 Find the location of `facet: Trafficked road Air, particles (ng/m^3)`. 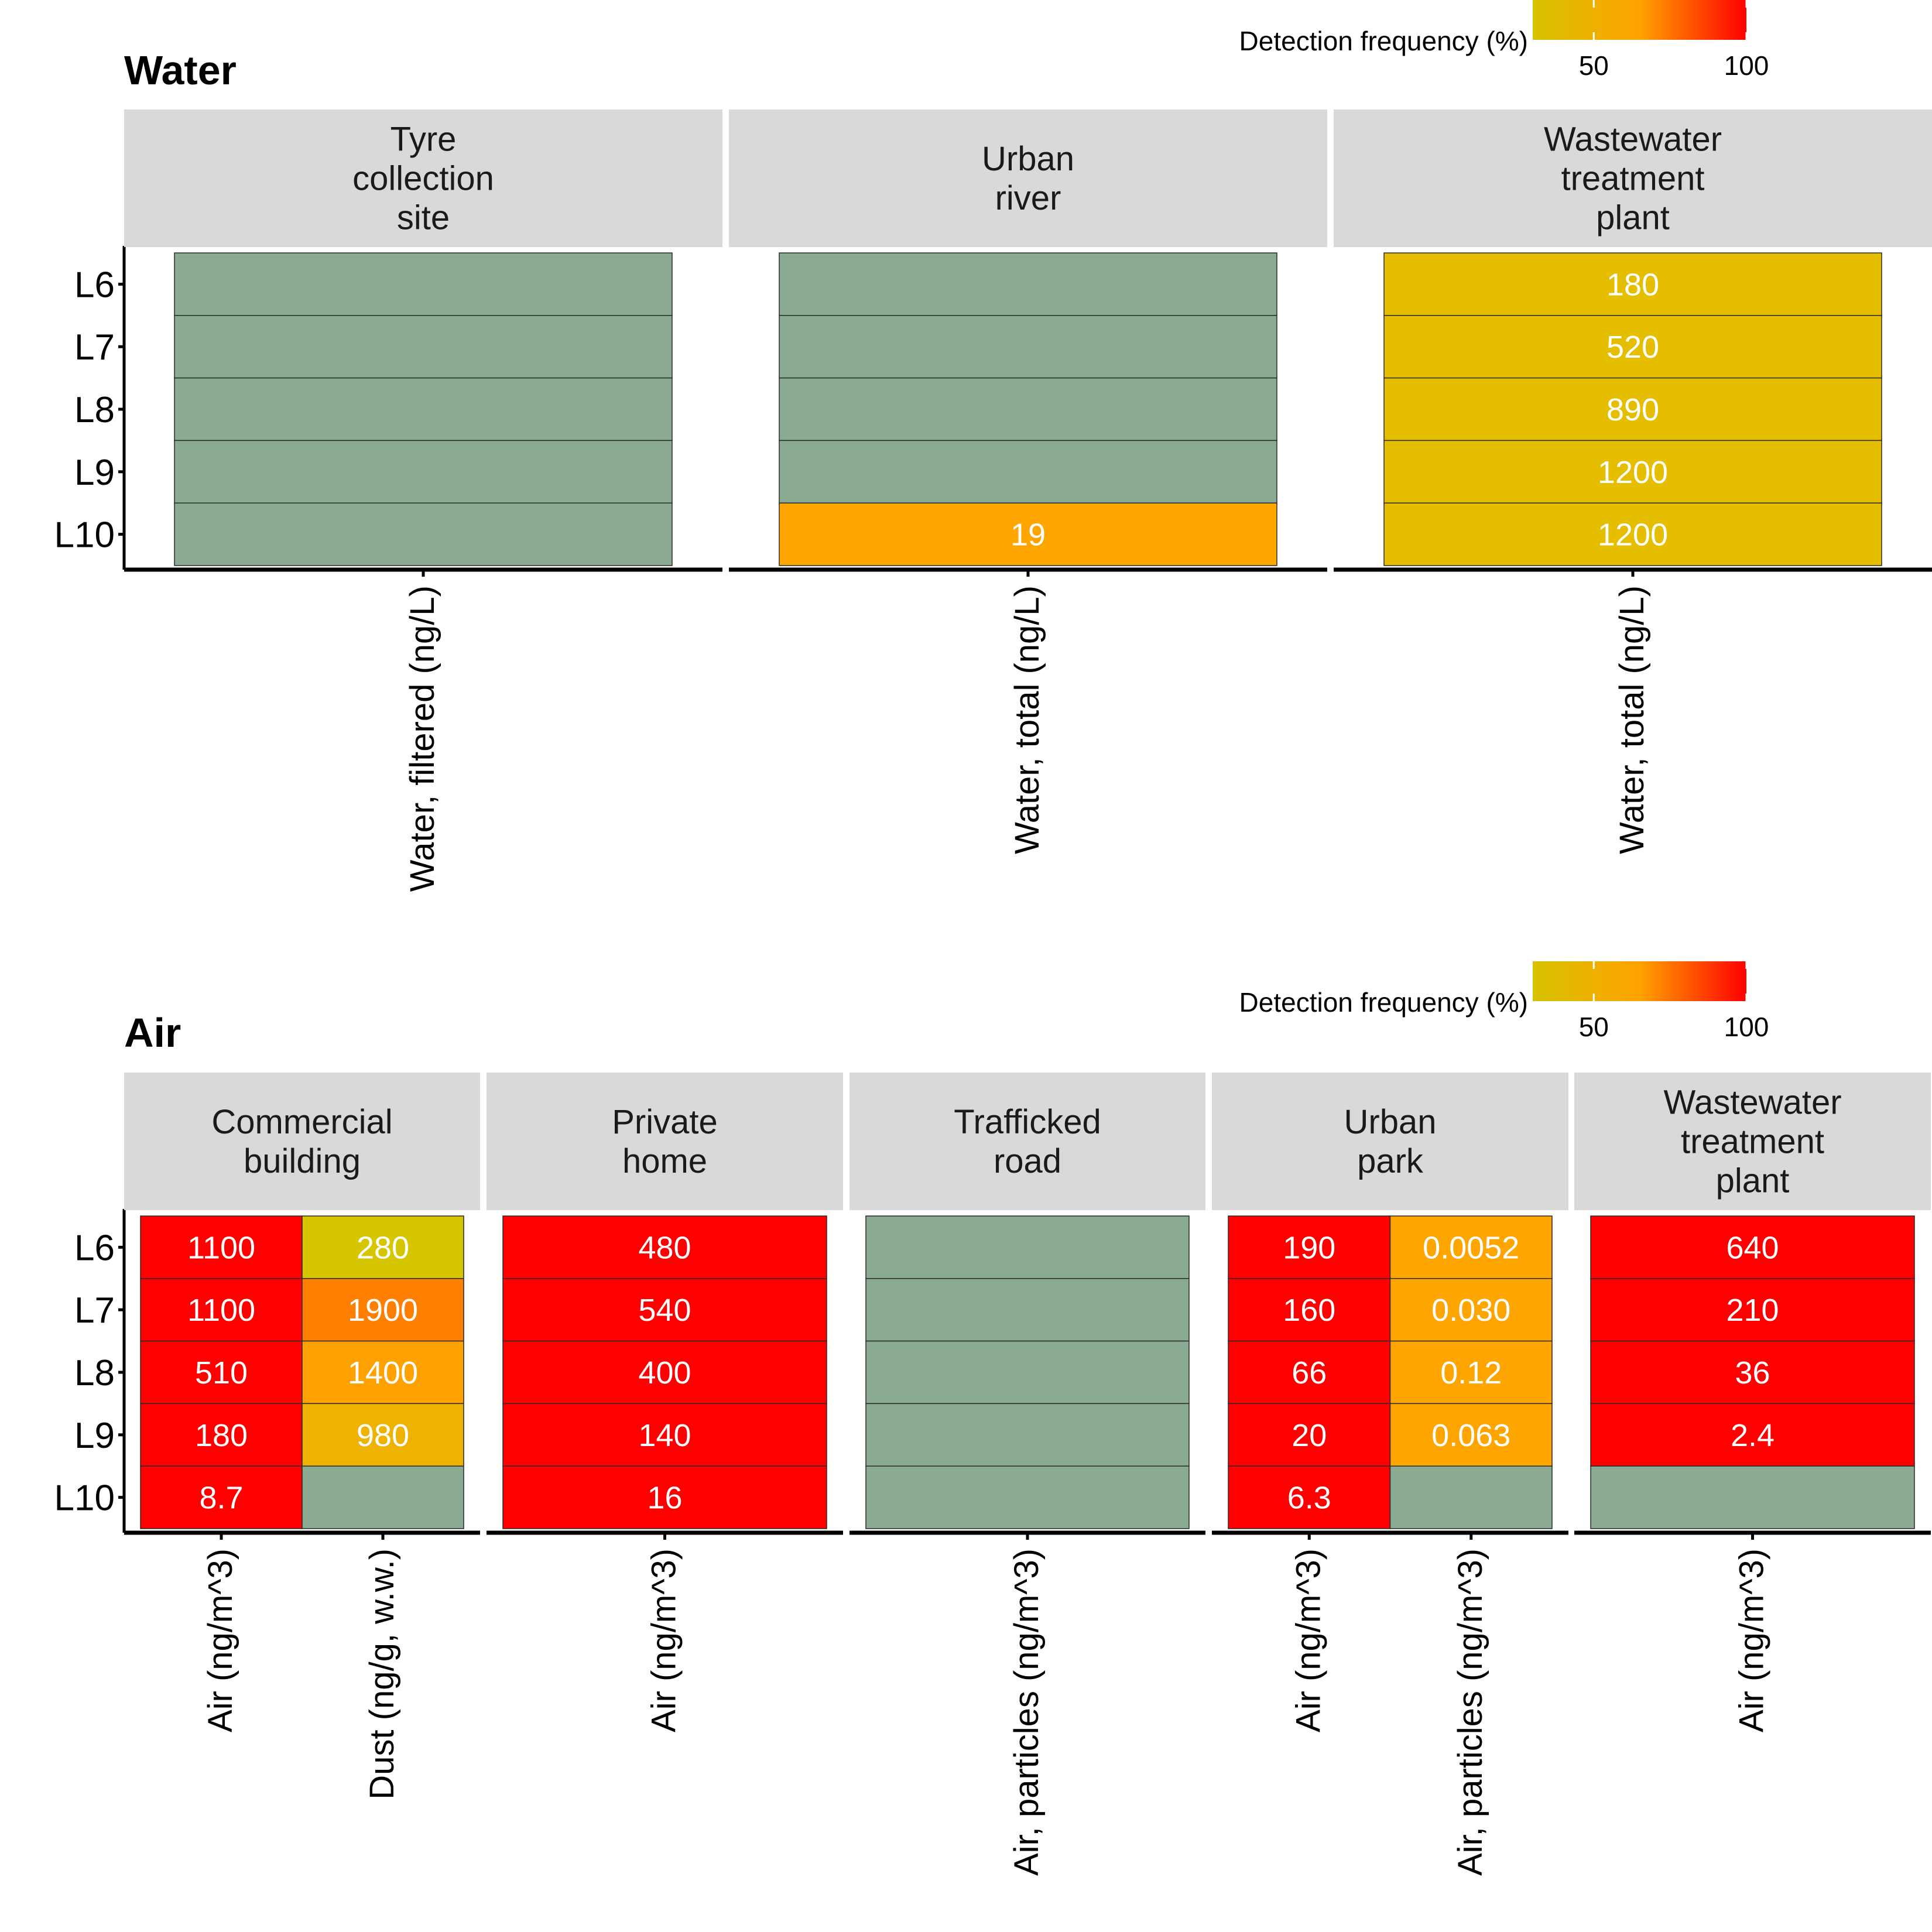

facet: Trafficked road Air, particles (ng/m^3) is located at coordinates (1027, 1474).